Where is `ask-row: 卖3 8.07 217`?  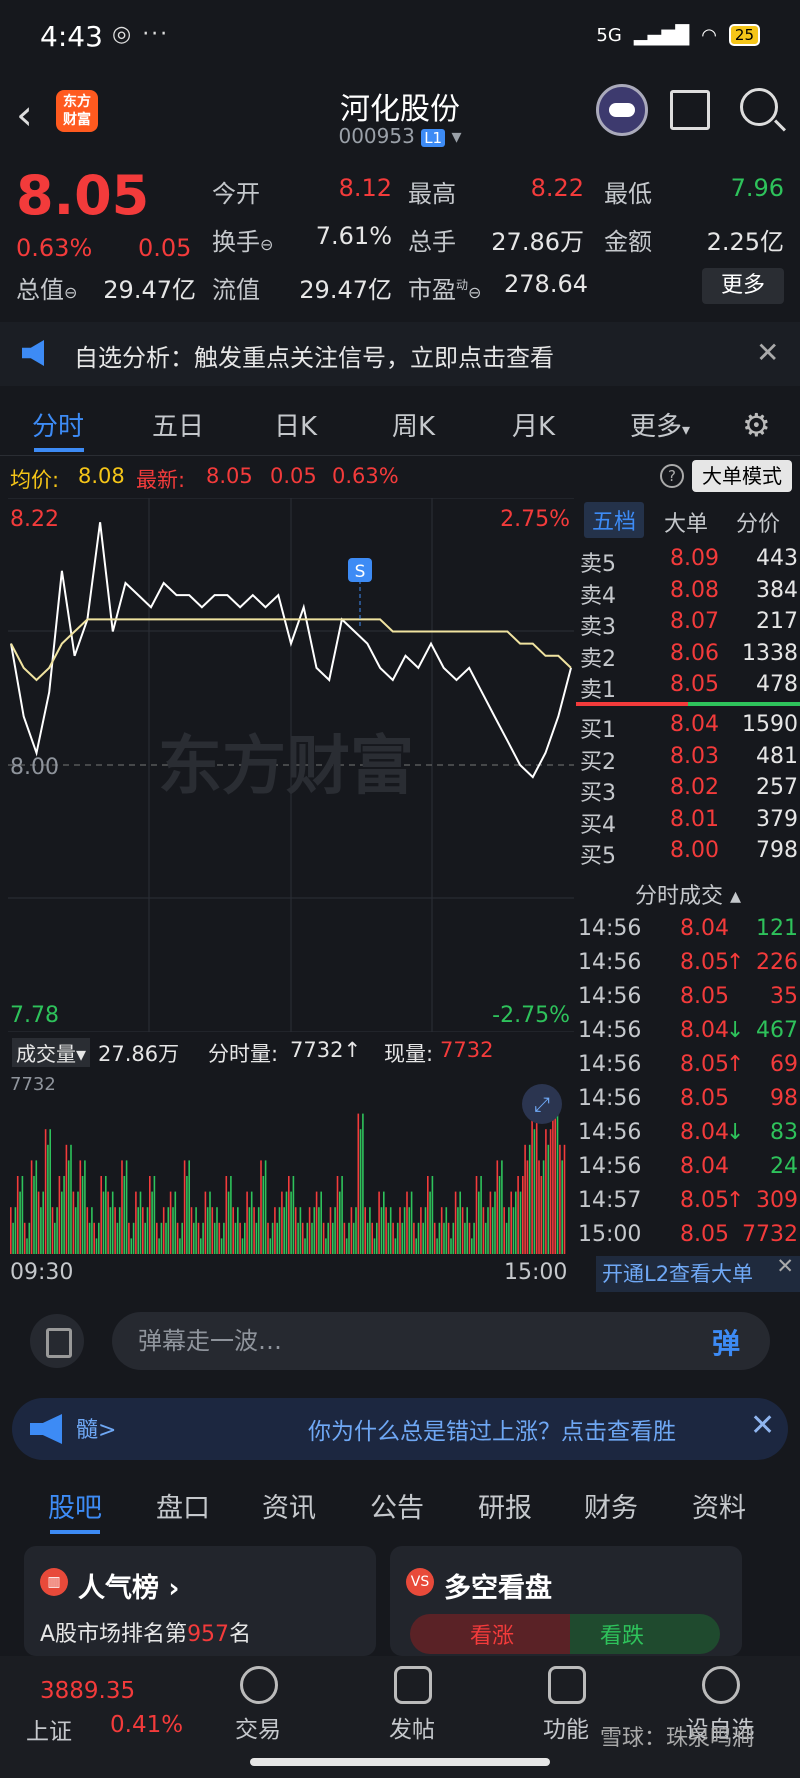 ask-row: 卖3 8.07 217 is located at coordinates (688, 623).